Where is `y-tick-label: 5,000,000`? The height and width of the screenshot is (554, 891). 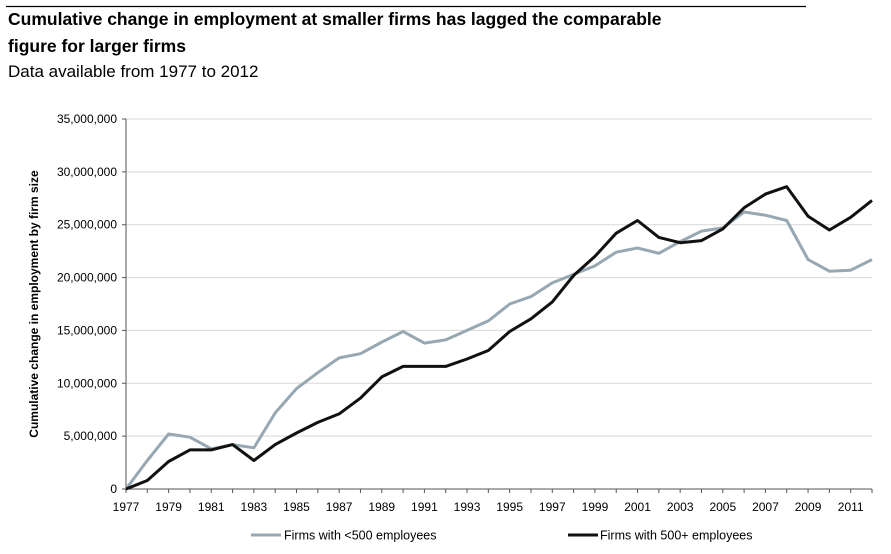
y-tick-label: 5,000,000 is located at coordinates (91, 436).